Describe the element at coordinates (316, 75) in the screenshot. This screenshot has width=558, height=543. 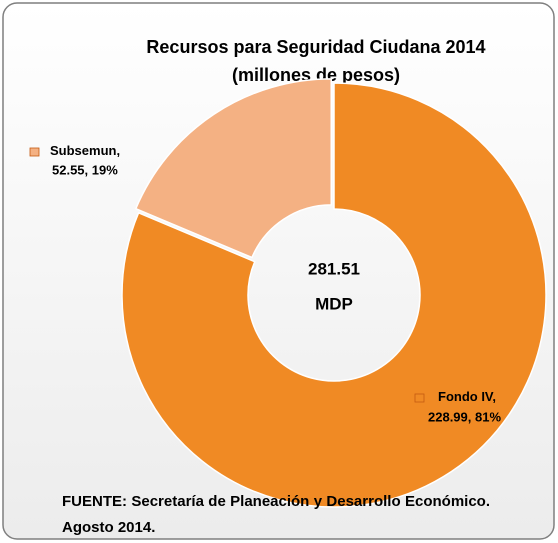
I see `chart-subtitle: (millones de pesos)` at that location.